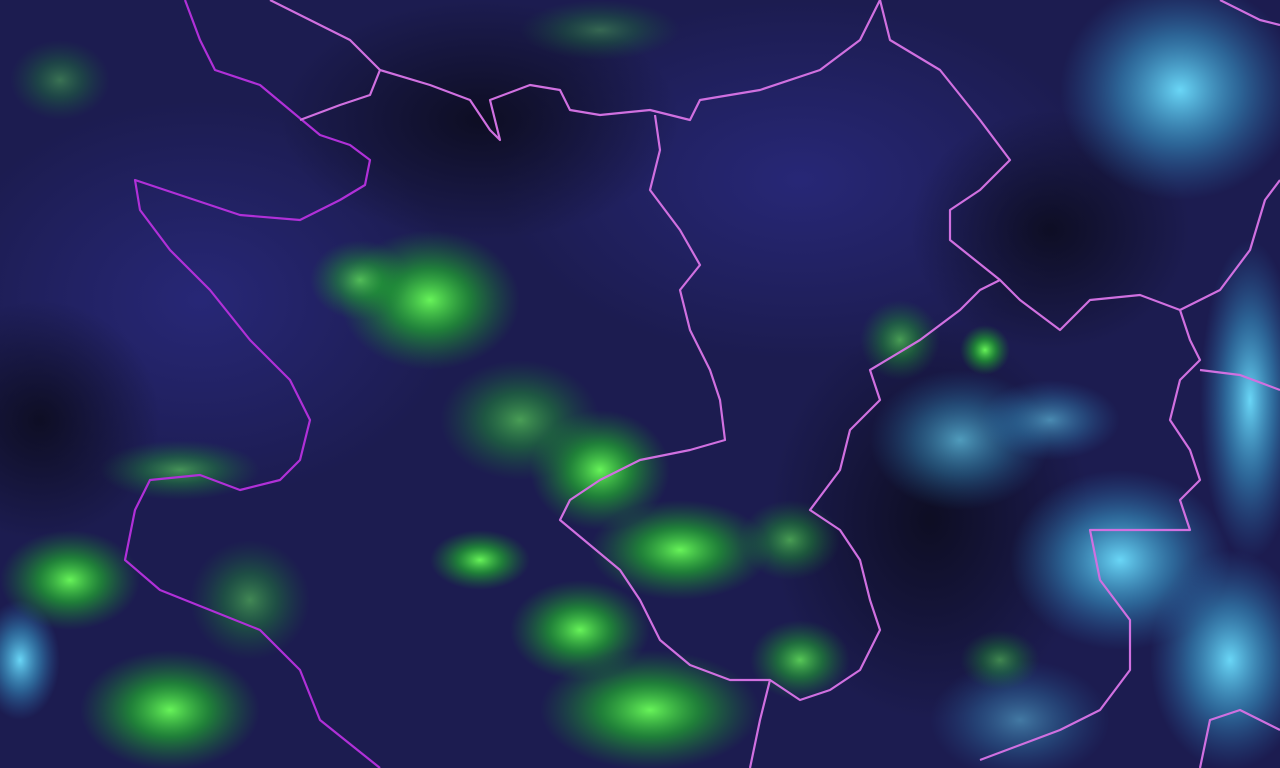  Describe the element at coordinates (760, 723) in the screenshot. I see `border-south` at that location.